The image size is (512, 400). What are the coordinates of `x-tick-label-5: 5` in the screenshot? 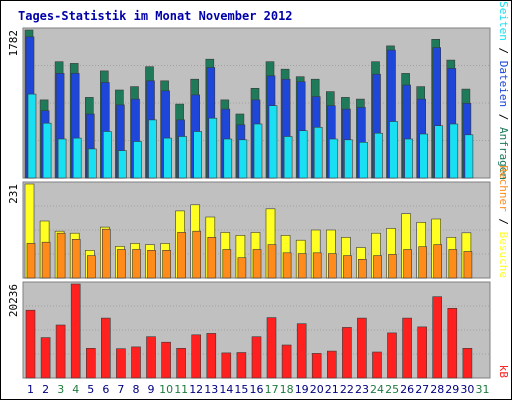 It's located at (90, 389).